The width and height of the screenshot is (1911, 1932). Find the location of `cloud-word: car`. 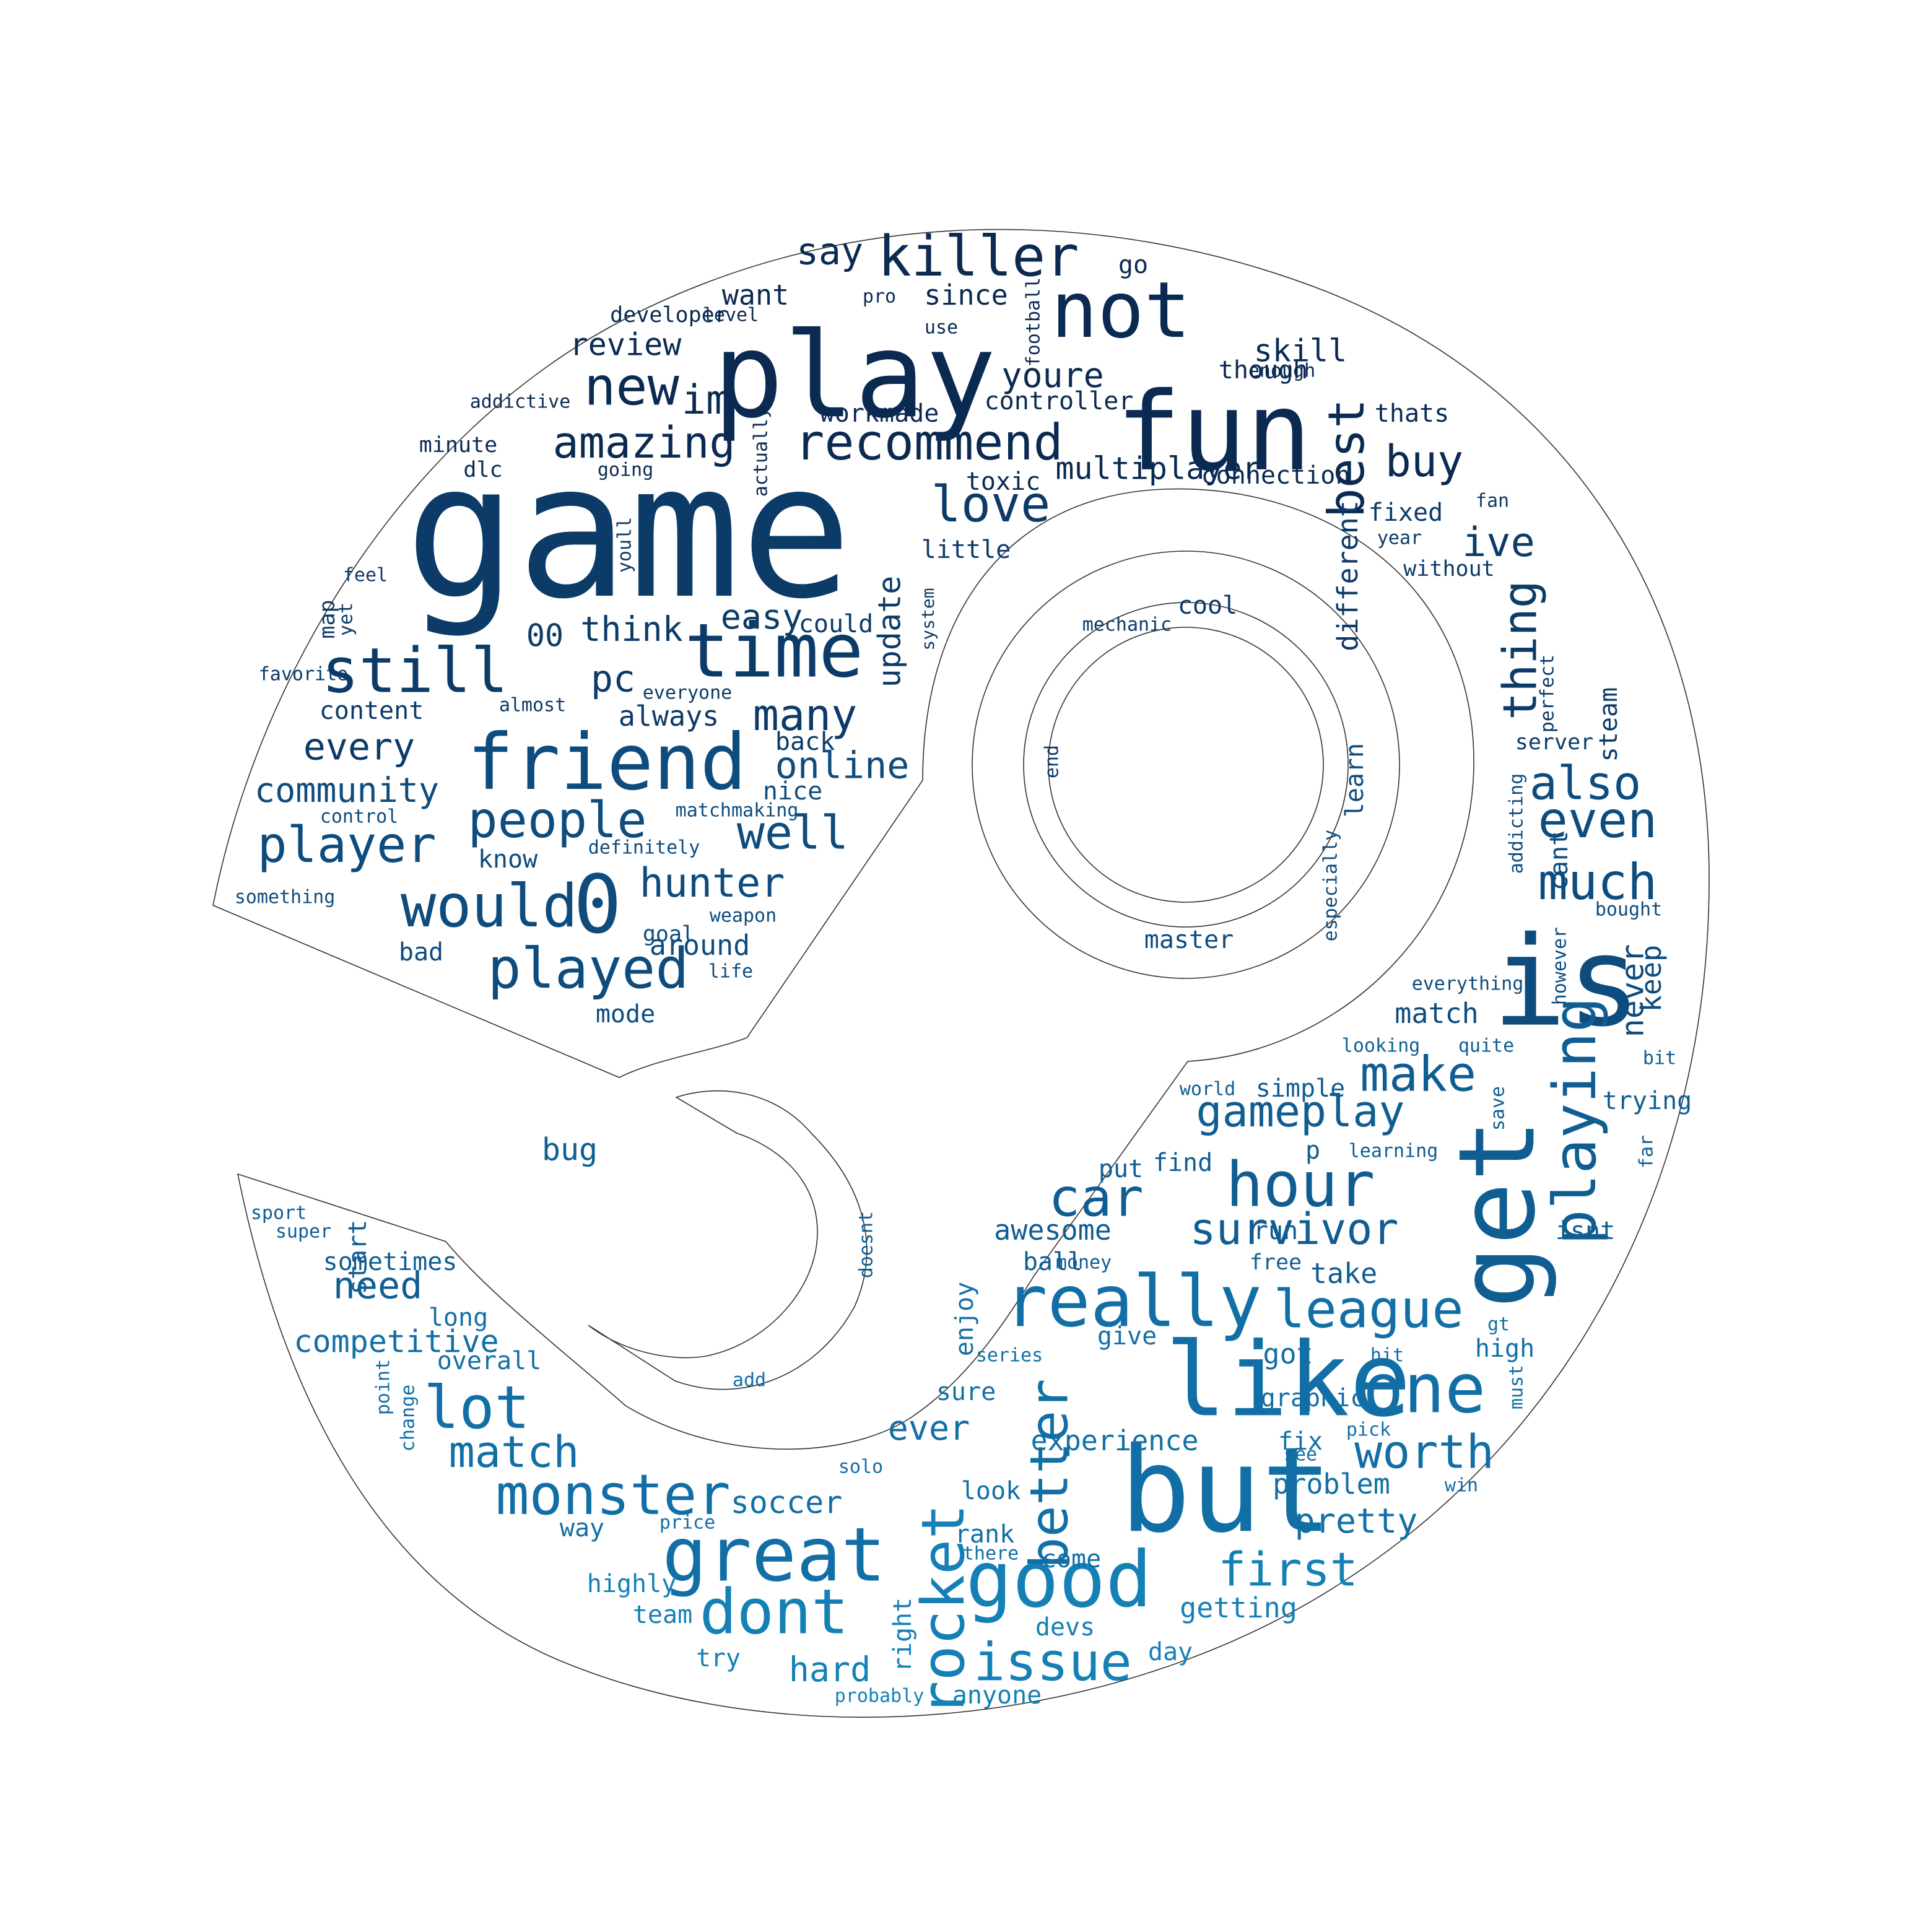

cloud-word: car is located at coordinates (1096, 1198).